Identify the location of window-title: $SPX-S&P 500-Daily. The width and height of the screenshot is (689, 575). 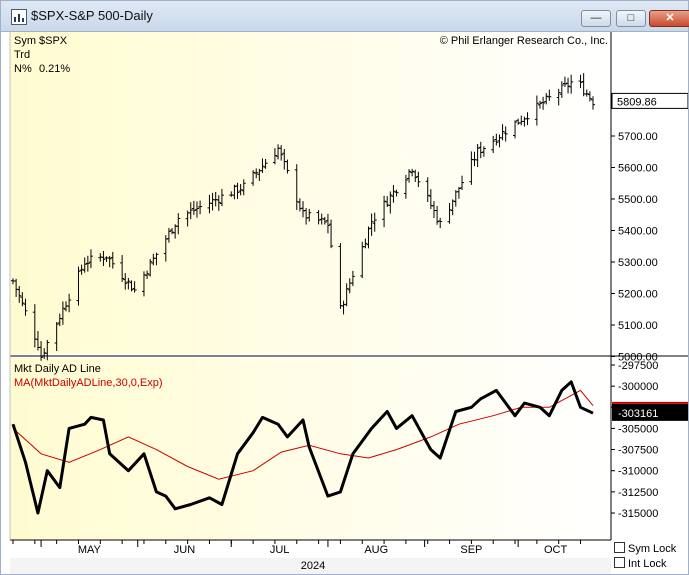
(92, 15).